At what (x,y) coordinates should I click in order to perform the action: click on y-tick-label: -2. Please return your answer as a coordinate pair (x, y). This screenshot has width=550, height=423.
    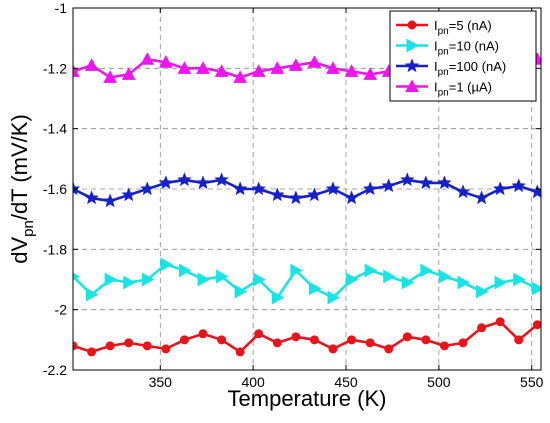
    Looking at the image, I should click on (61, 310).